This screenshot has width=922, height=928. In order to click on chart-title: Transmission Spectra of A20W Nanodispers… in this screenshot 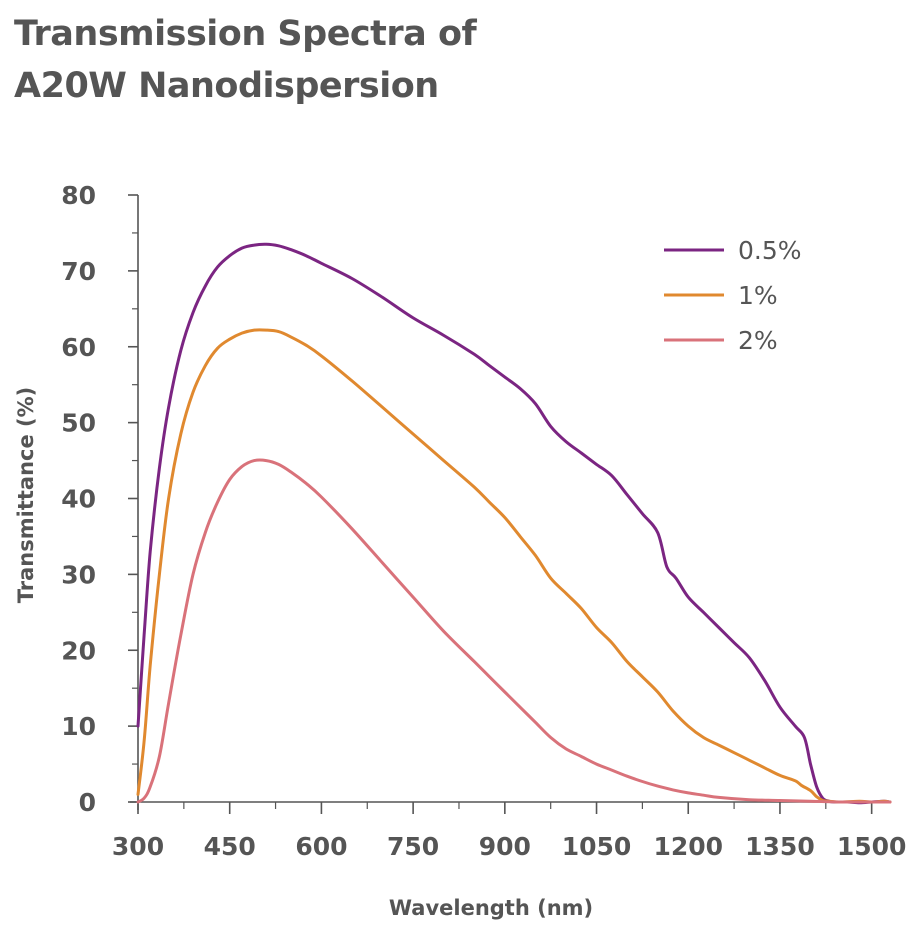, I will do `click(245, 60)`.